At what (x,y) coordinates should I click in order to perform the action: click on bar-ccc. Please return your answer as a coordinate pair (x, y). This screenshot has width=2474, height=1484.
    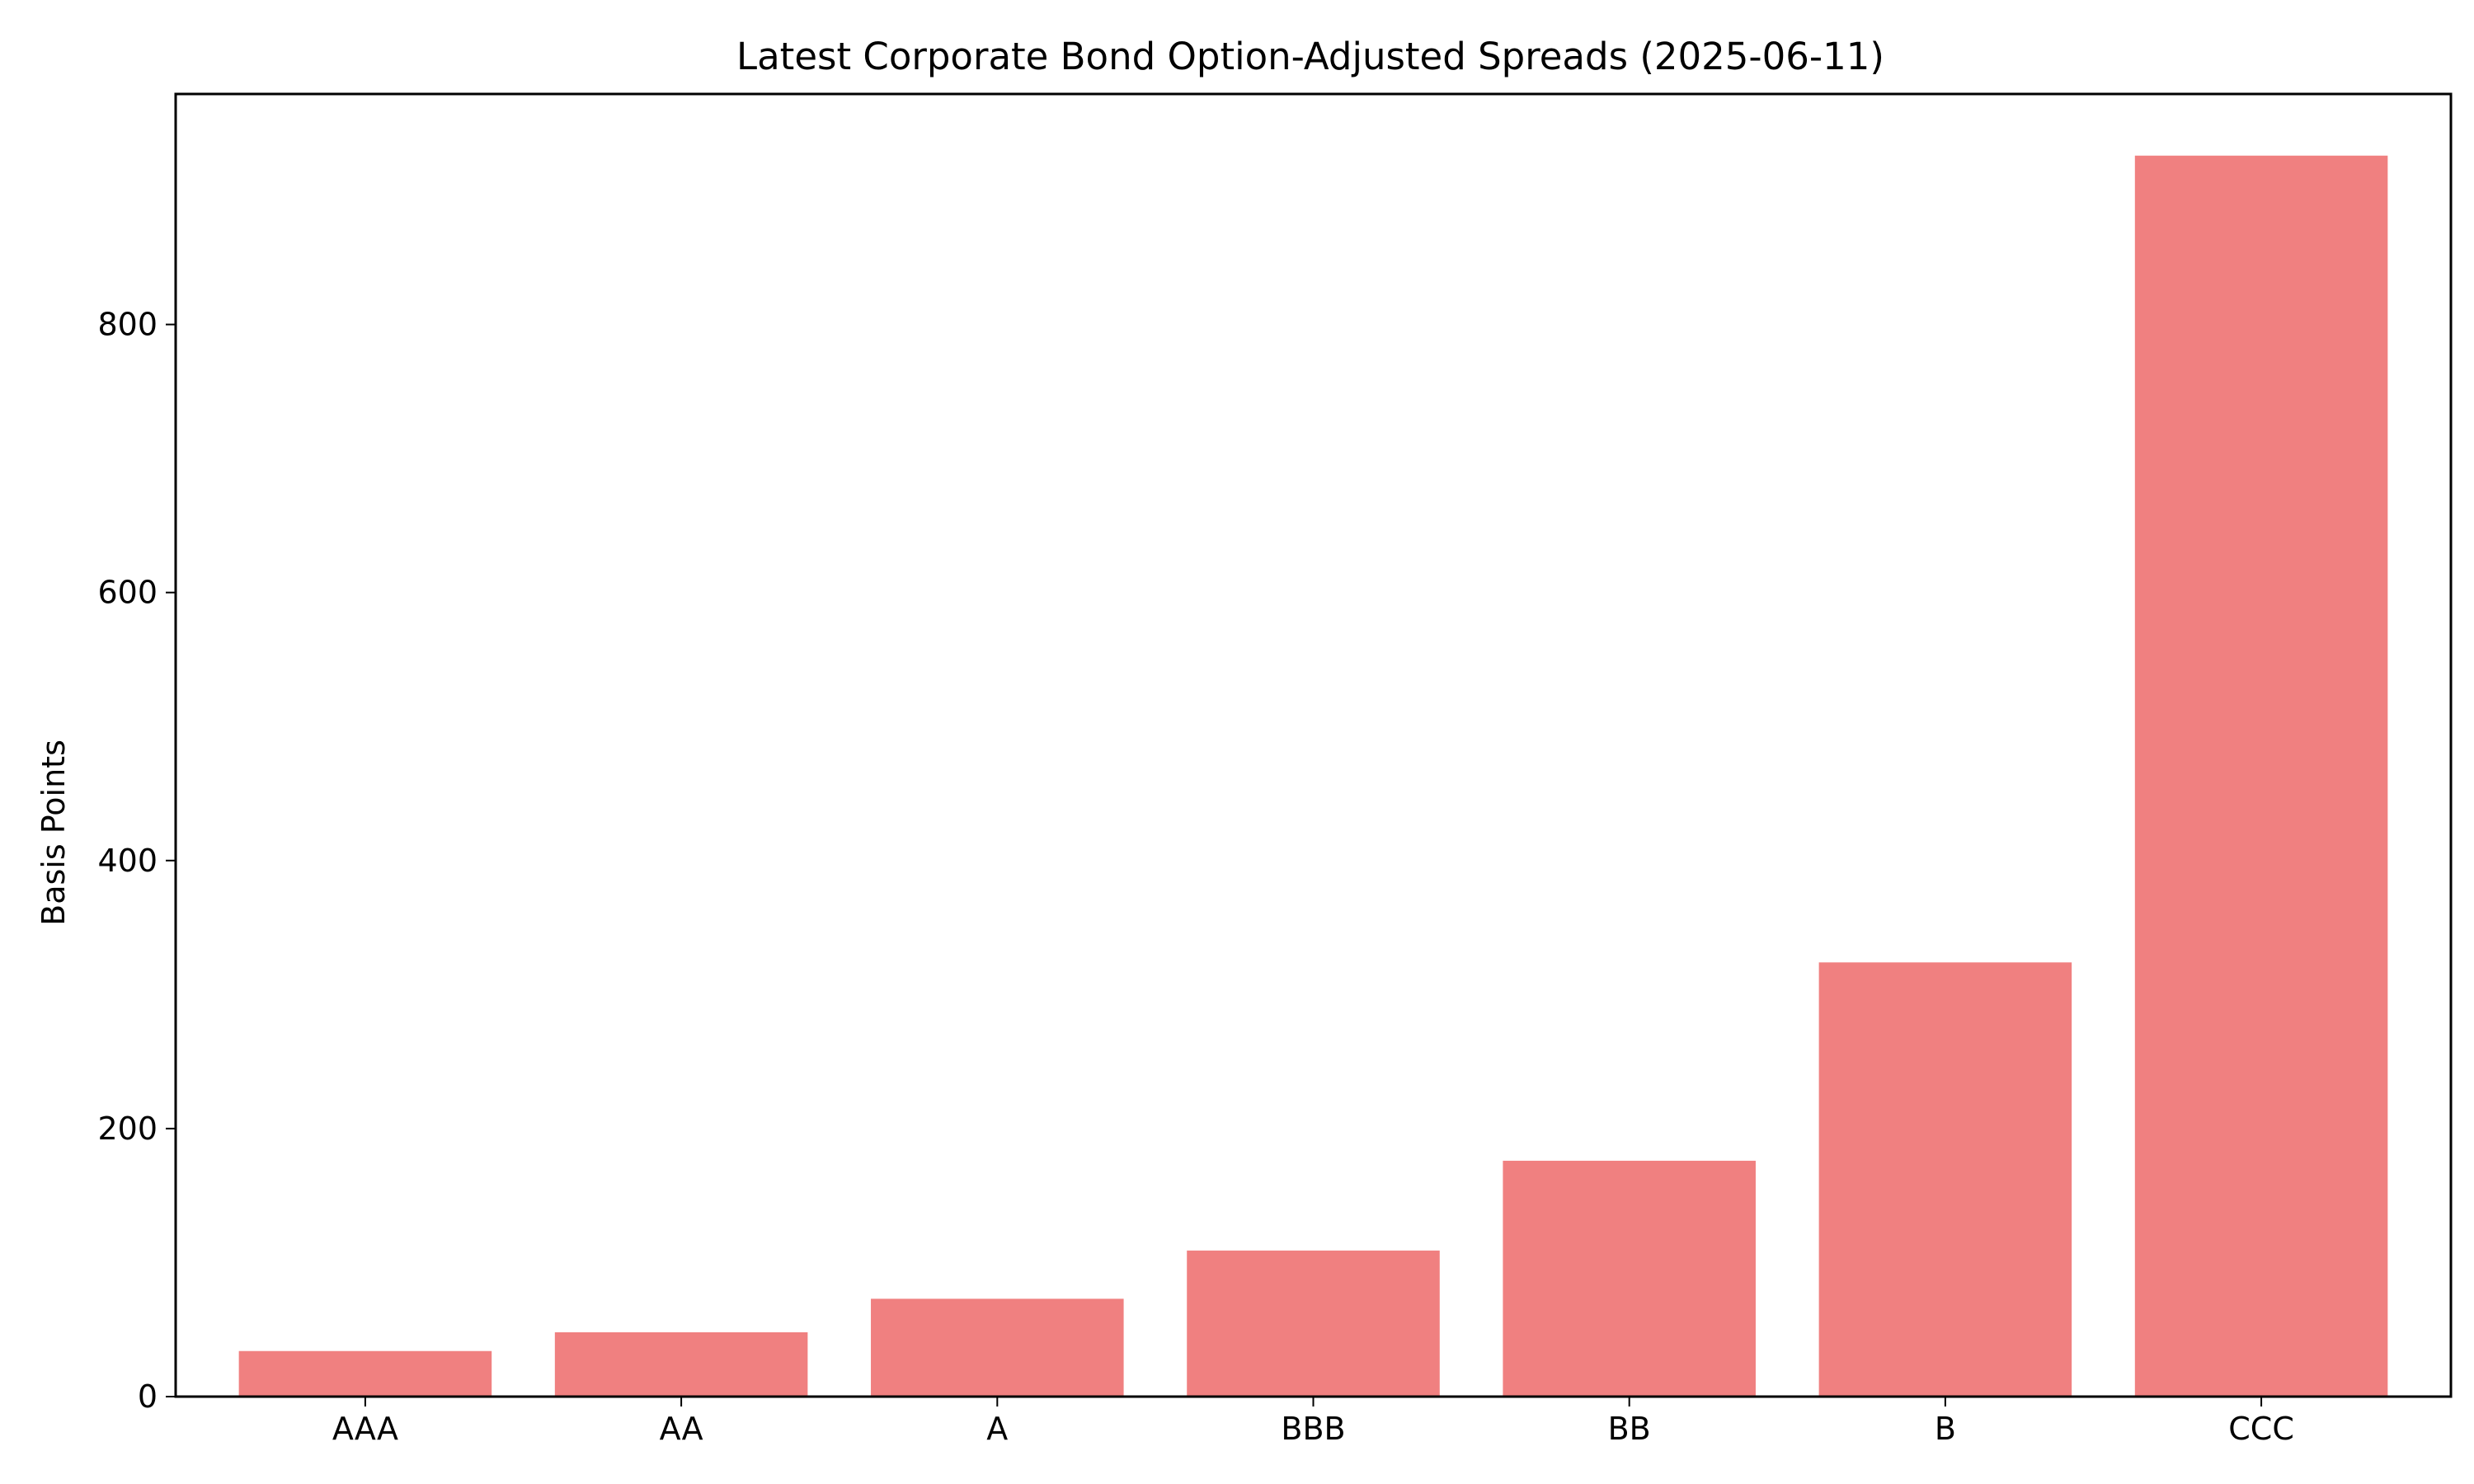
    Looking at the image, I should click on (2261, 776).